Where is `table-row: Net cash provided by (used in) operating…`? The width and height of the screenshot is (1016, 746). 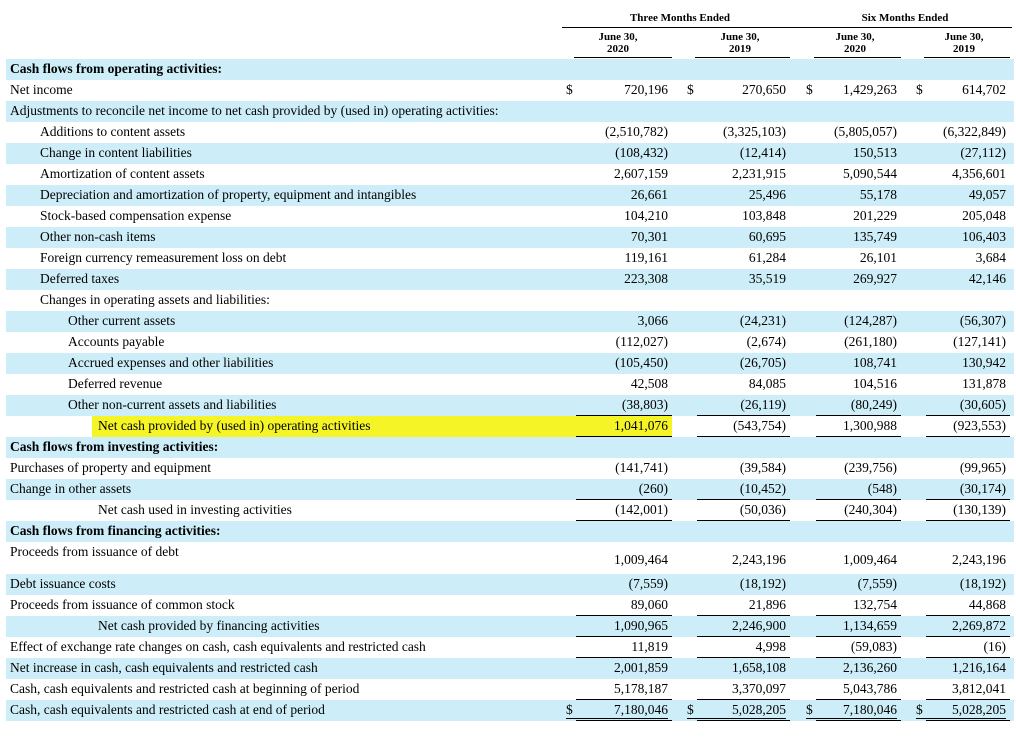 table-row: Net cash provided by (used in) operating… is located at coordinates (510, 426).